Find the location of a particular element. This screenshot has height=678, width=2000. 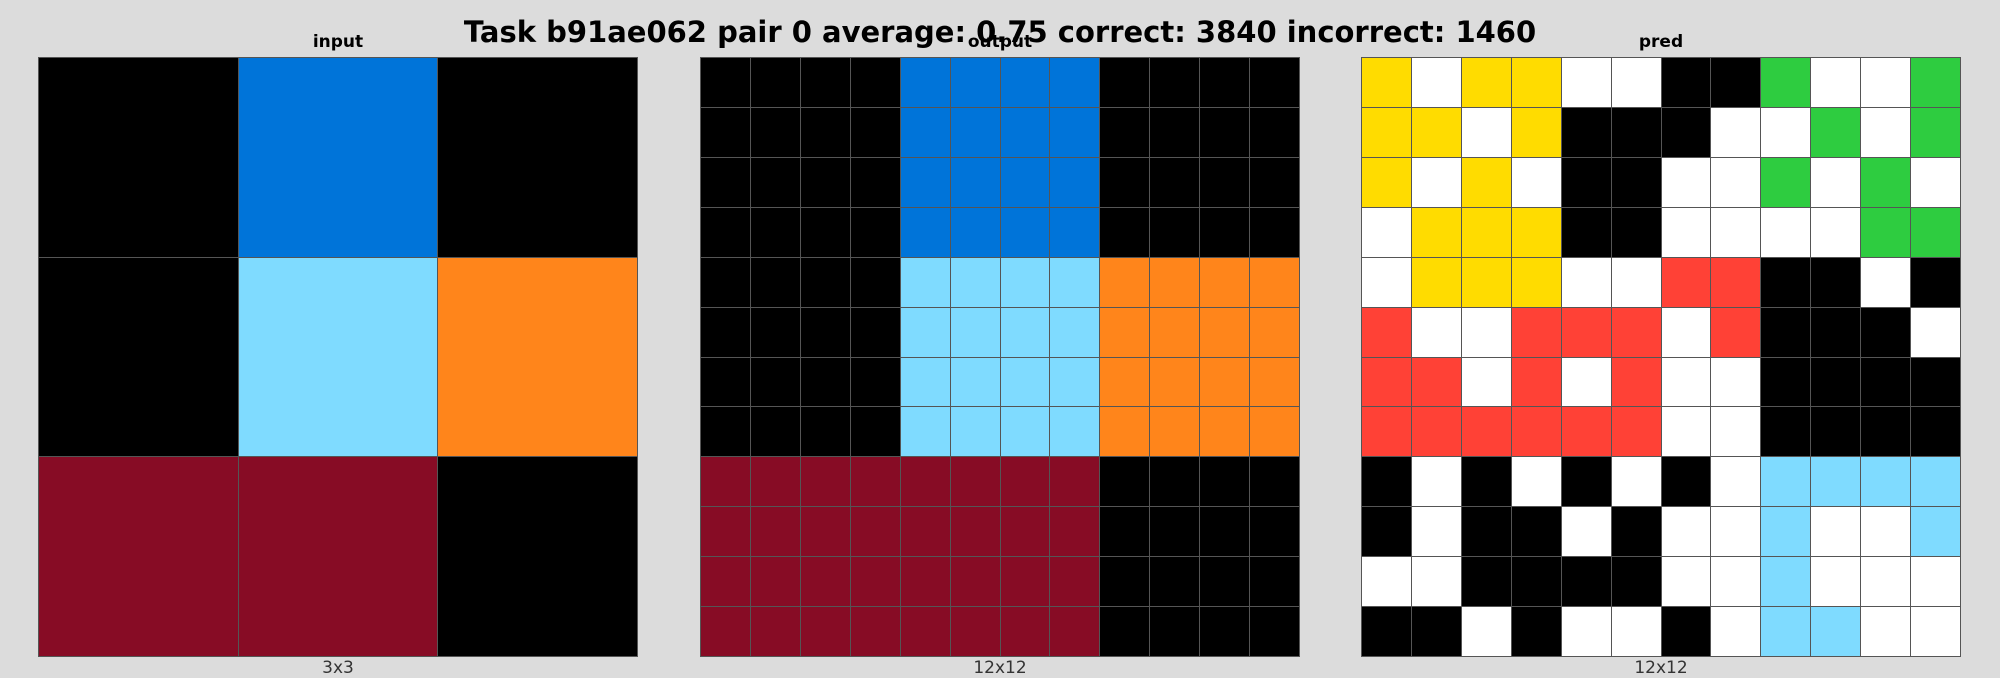

pred-panel-label: pred is located at coordinates (1661, 42).